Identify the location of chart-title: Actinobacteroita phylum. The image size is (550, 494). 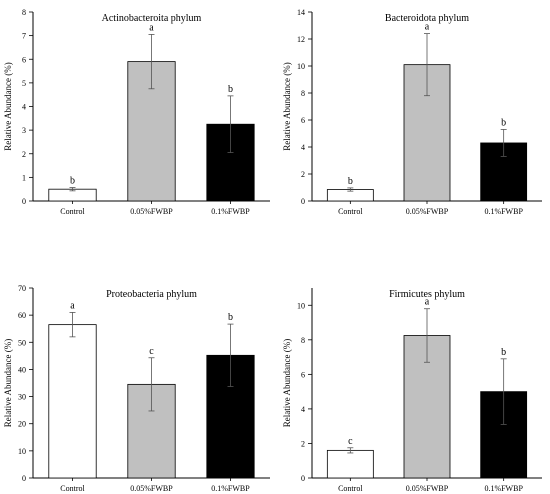
(152, 18).